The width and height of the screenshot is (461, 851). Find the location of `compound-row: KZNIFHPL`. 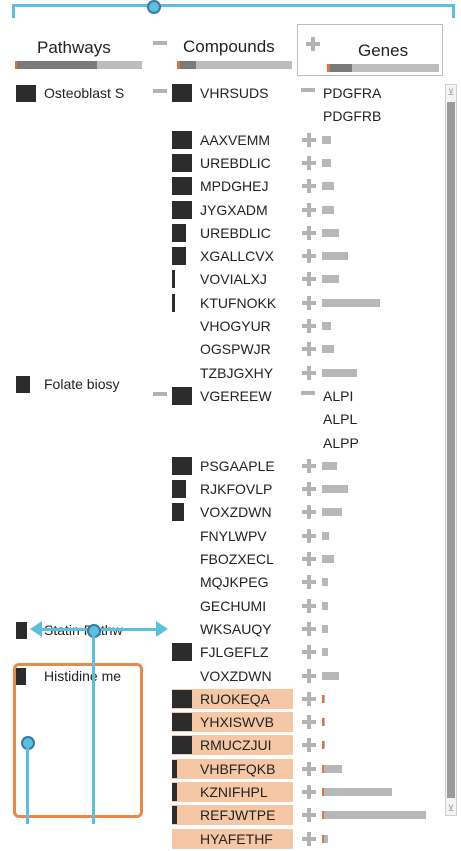

compound-row: KZNIFHPL is located at coordinates (295, 792).